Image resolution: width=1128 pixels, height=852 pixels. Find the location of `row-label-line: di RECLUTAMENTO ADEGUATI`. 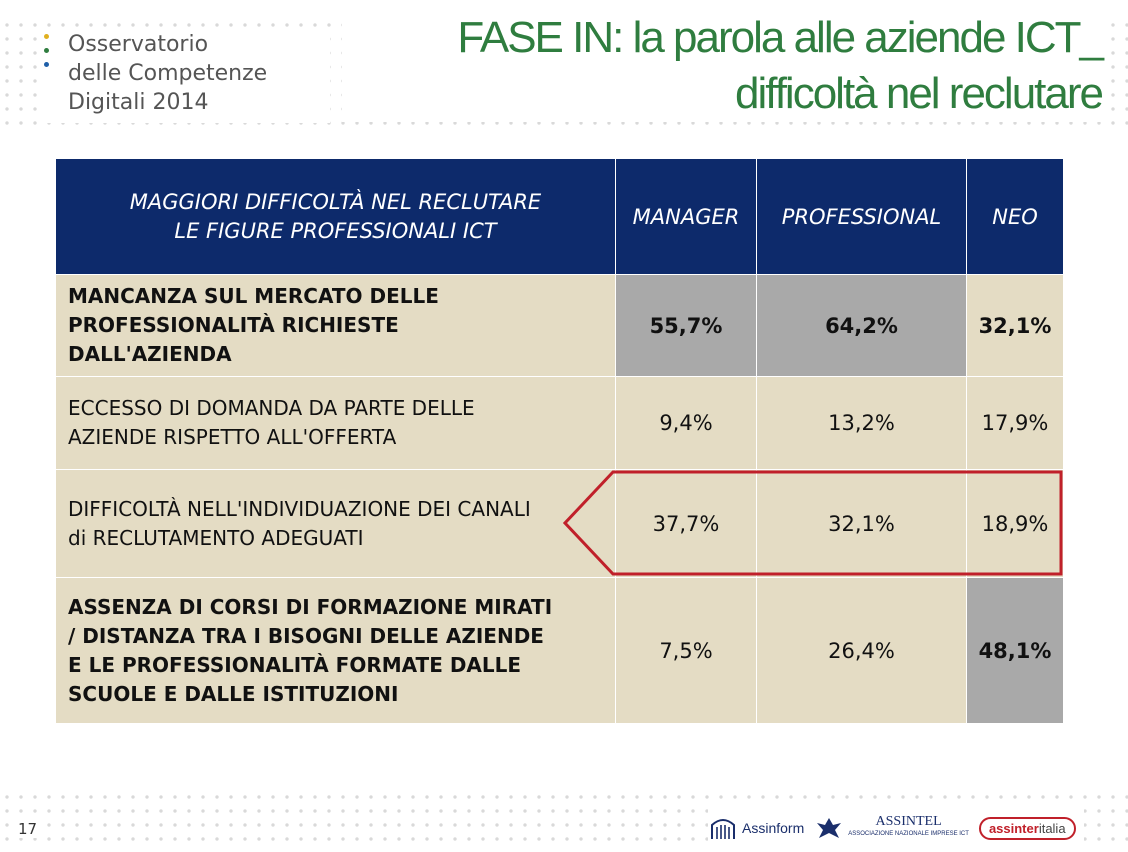

row-label-line: di RECLUTAMENTO ADEGUATI is located at coordinates (216, 537).